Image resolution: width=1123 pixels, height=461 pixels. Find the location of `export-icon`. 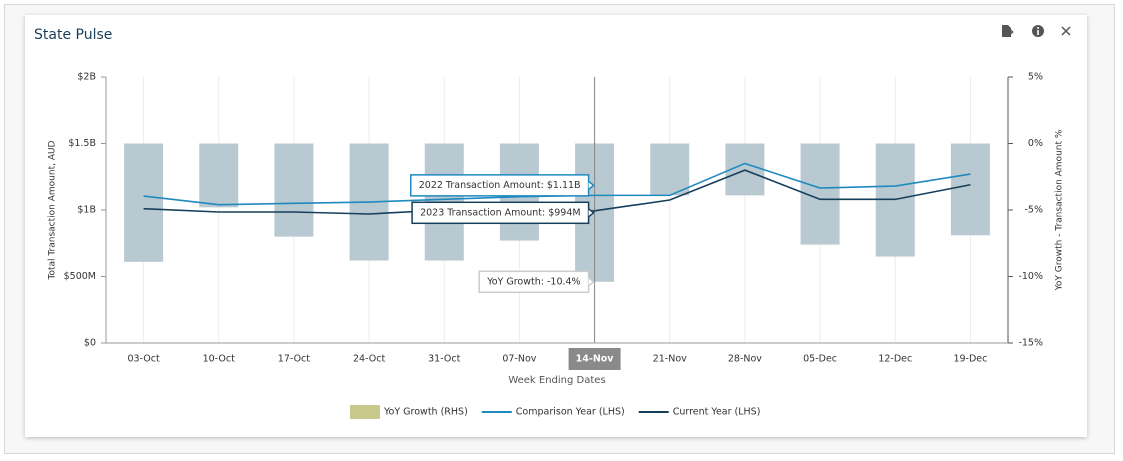

export-icon is located at coordinates (1007, 31).